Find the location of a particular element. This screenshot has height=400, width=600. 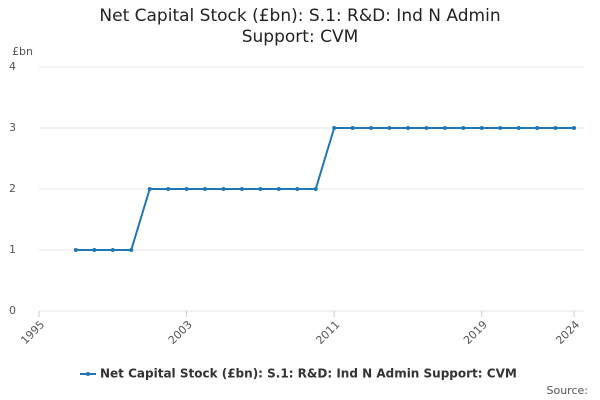

x-tick-label: 2024 is located at coordinates (567, 332).